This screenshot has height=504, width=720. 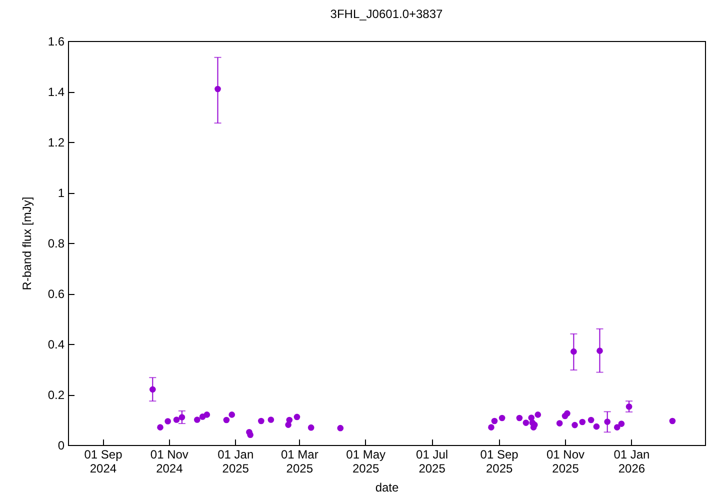 I want to click on x-tick-label: 01 May 2025, so click(x=366, y=462).